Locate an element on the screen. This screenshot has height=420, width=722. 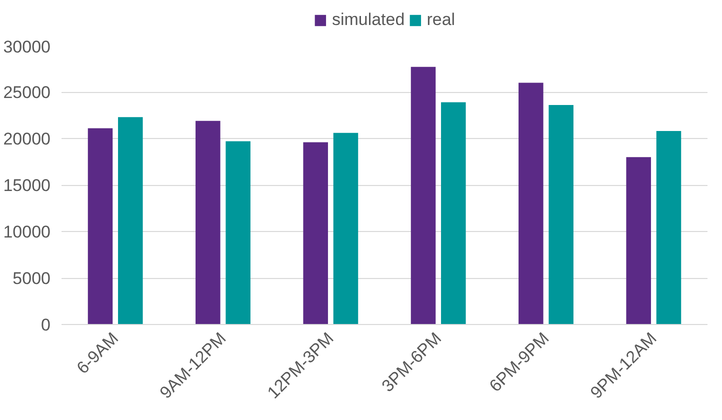
y-tick-label: 20000 is located at coordinates (27, 139).